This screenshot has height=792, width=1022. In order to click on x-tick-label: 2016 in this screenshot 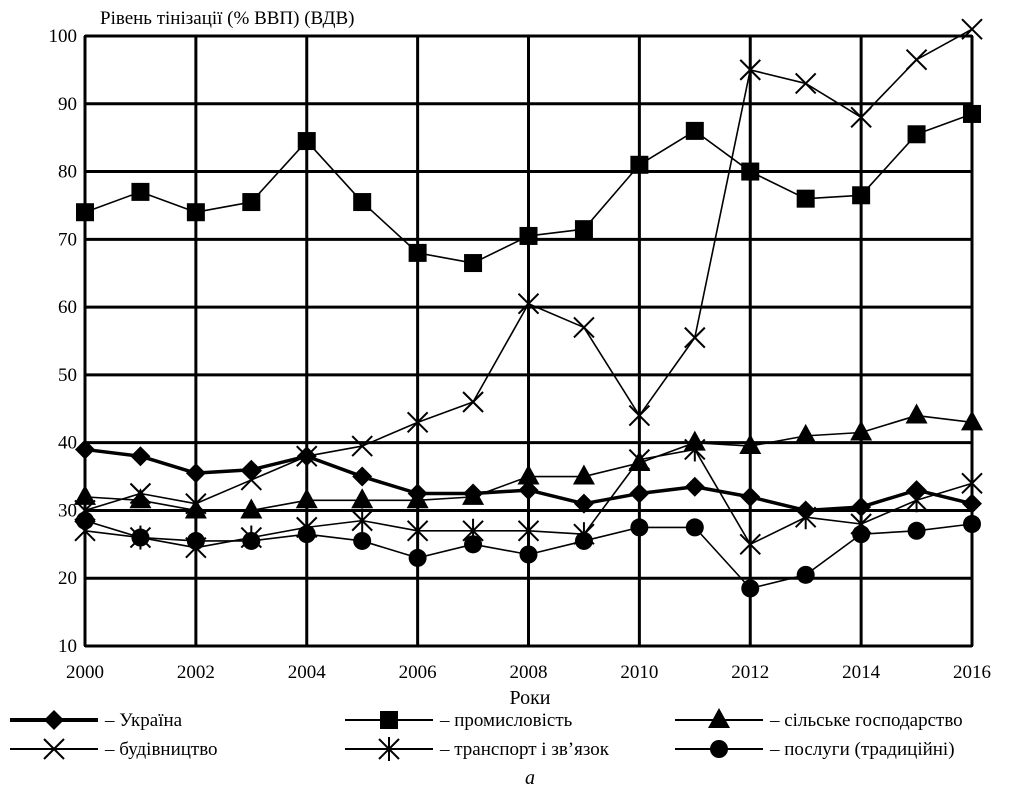, I will do `click(972, 672)`.